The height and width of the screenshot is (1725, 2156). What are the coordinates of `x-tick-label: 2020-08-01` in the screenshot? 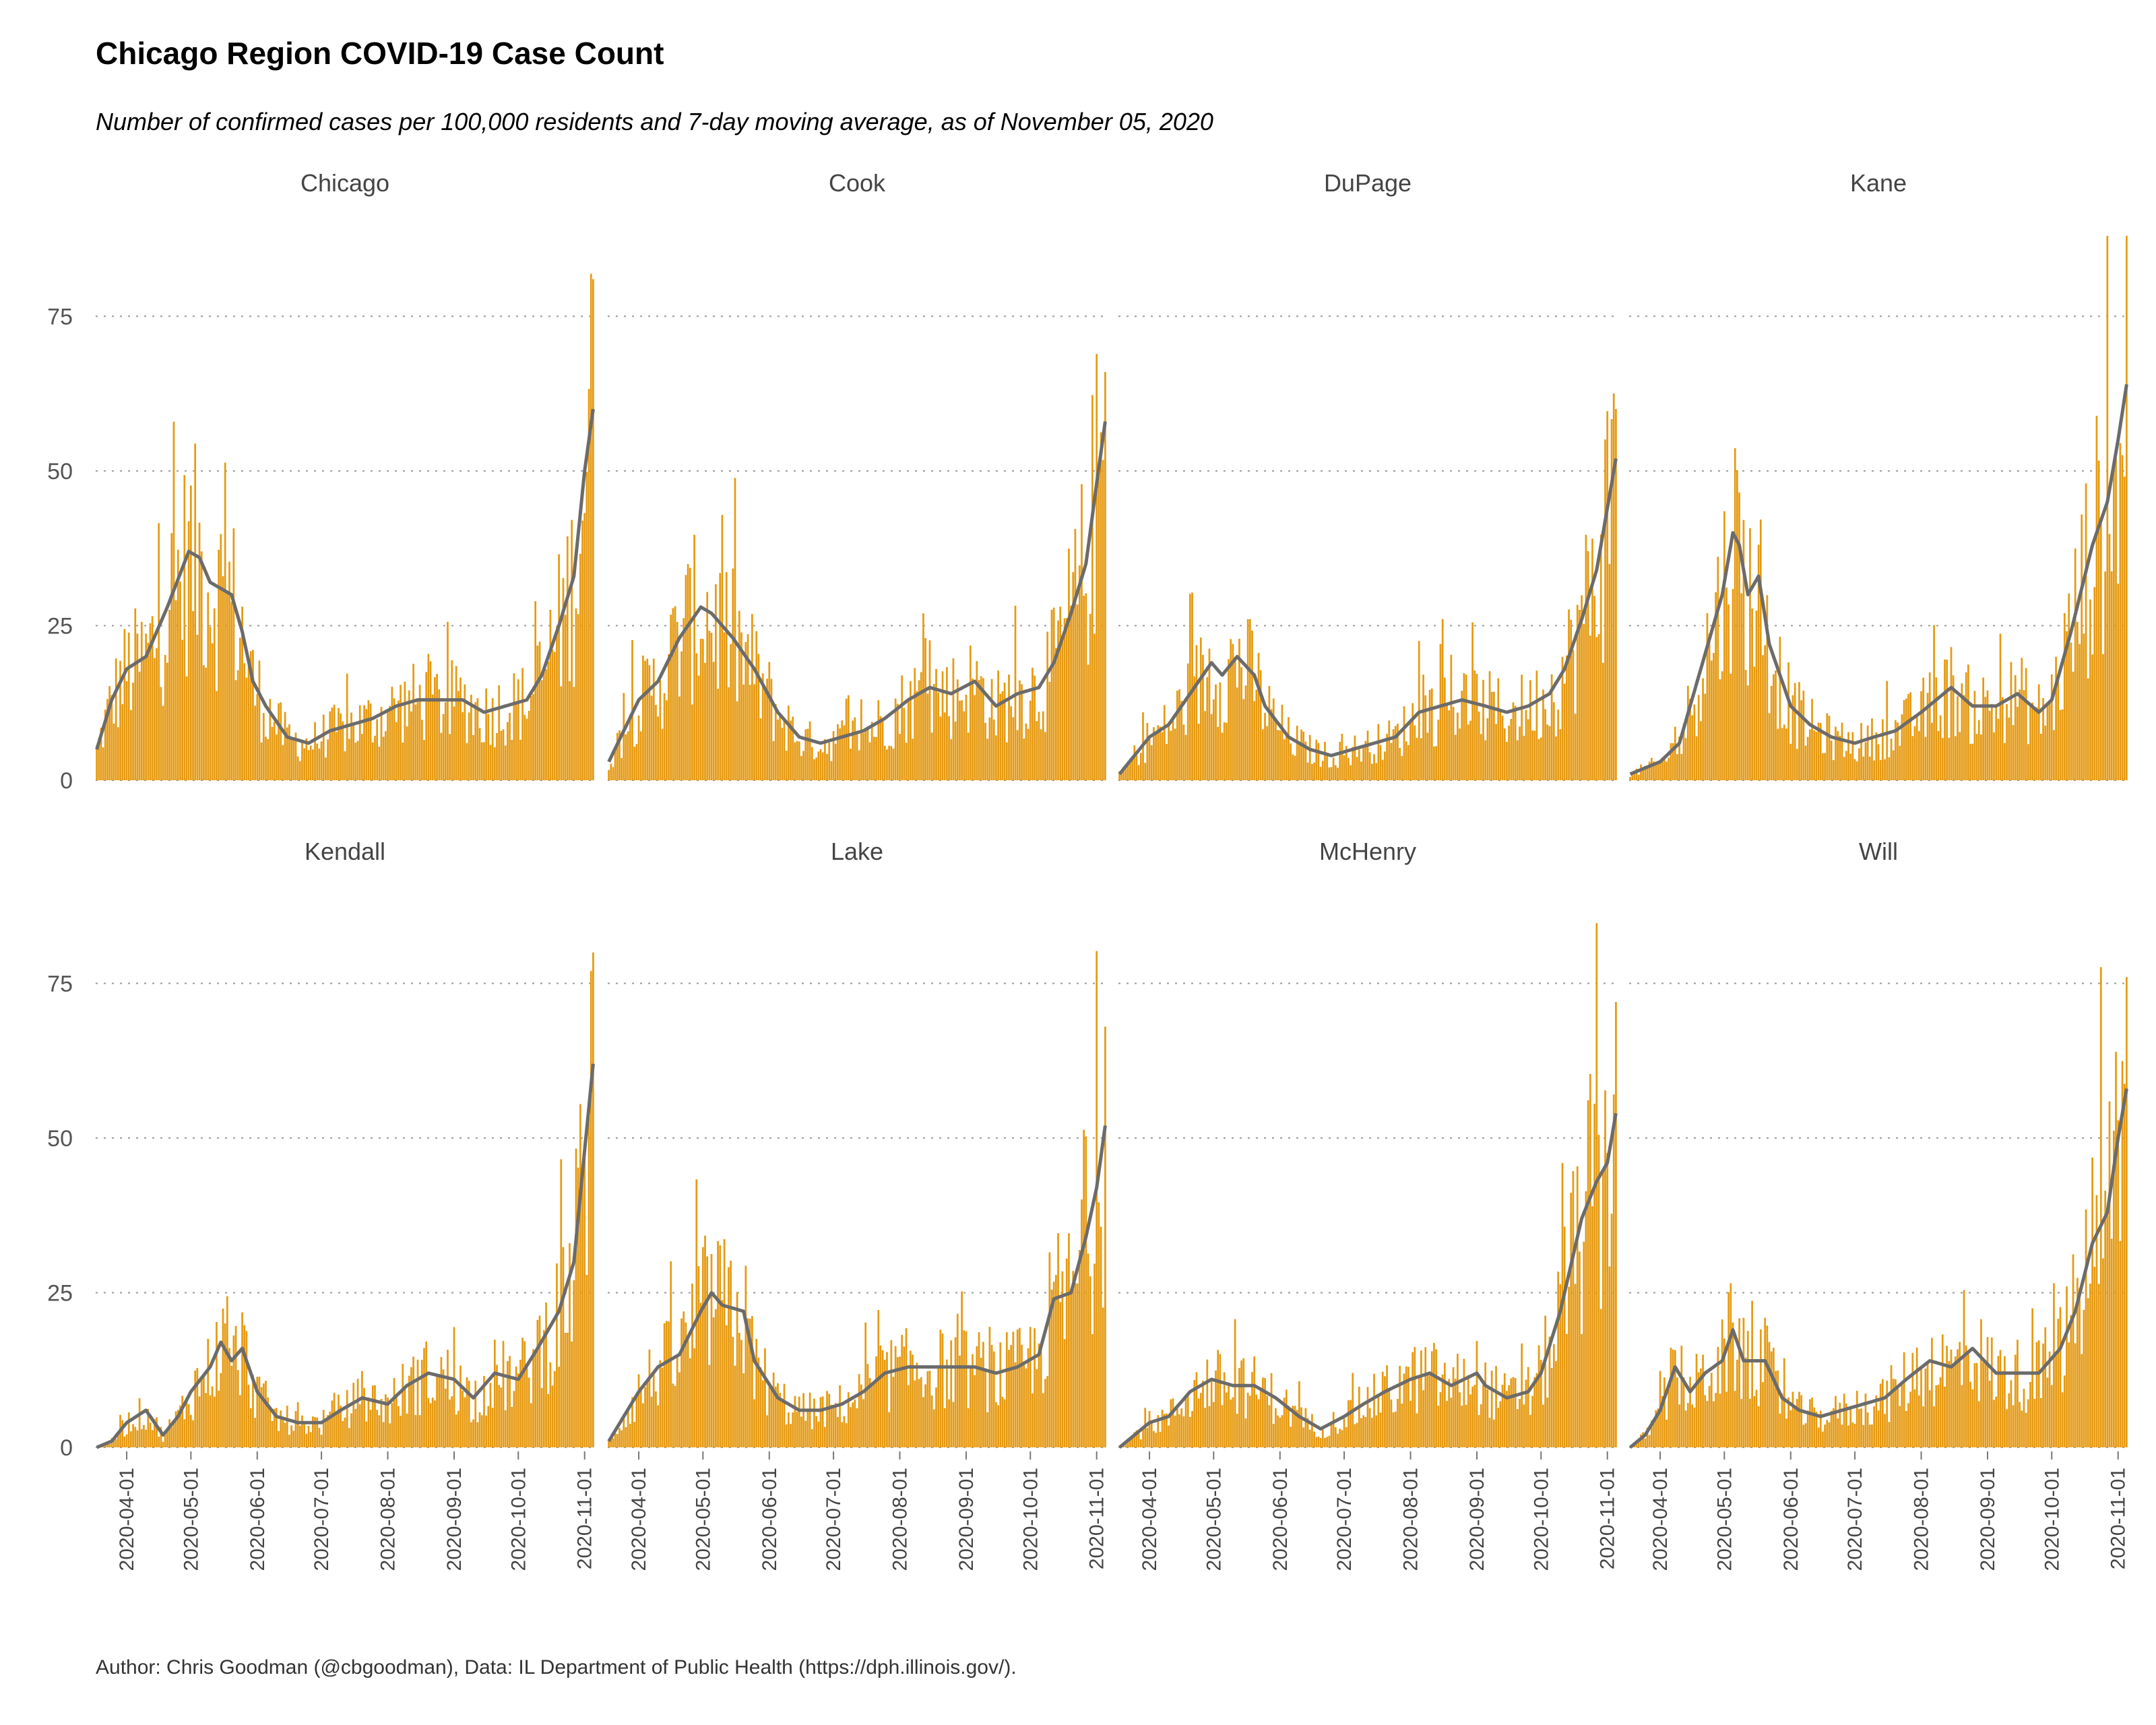 It's located at (388, 1519).